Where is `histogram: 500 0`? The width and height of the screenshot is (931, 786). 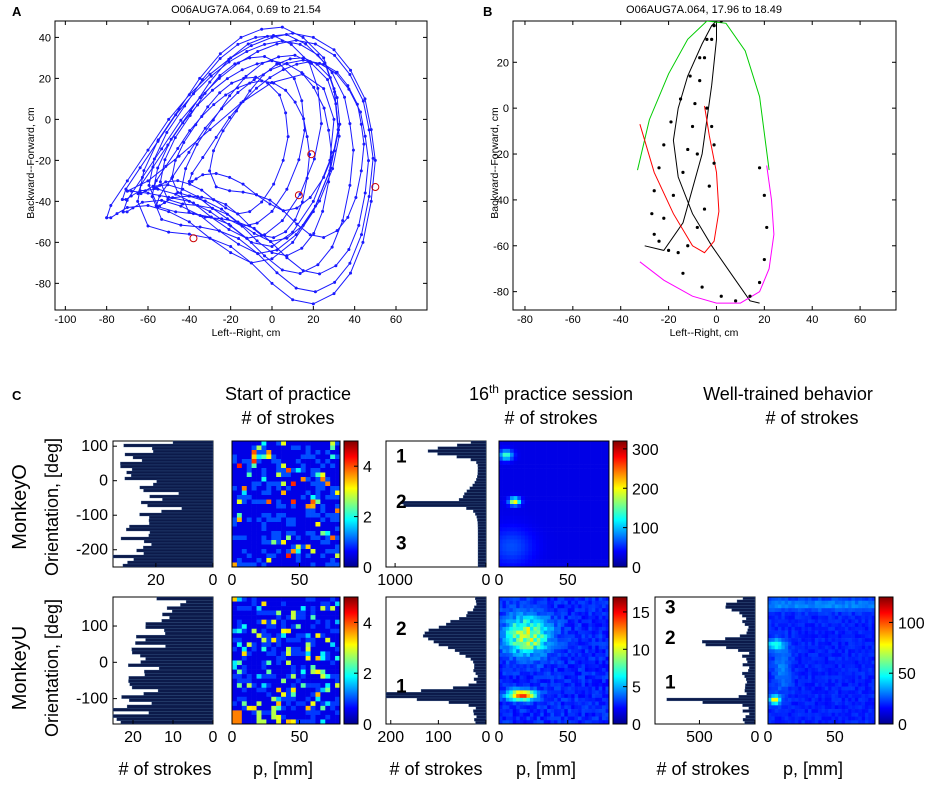 histogram: 500 0 is located at coordinates (707, 671).